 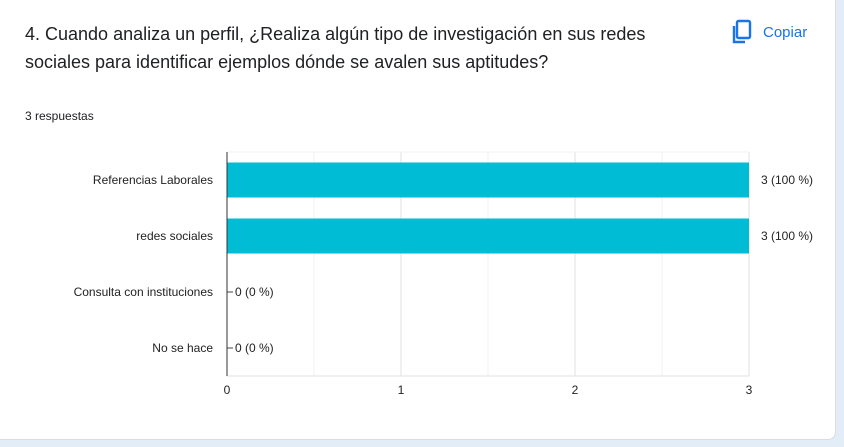 What do you see at coordinates (785, 32) in the screenshot?
I see `copy-label: Copiar` at bounding box center [785, 32].